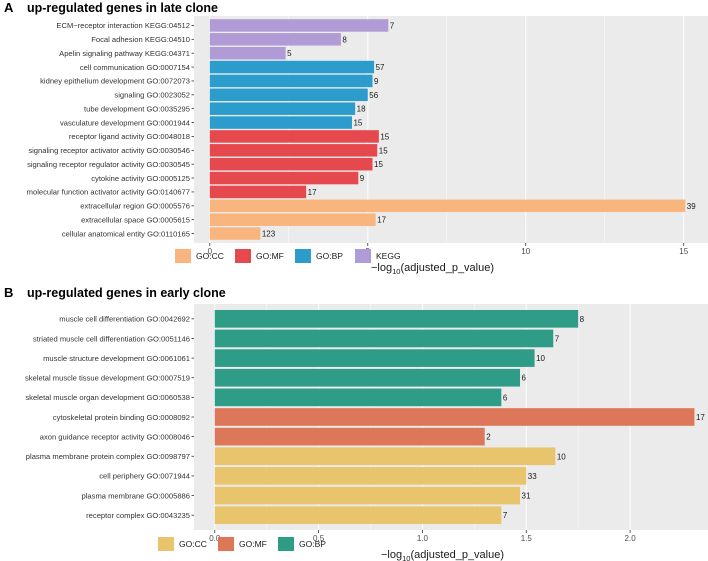 The height and width of the screenshot is (561, 708). Describe the element at coordinates (137, 108) in the screenshot. I see `category-label: tube development GO:0035295` at that location.